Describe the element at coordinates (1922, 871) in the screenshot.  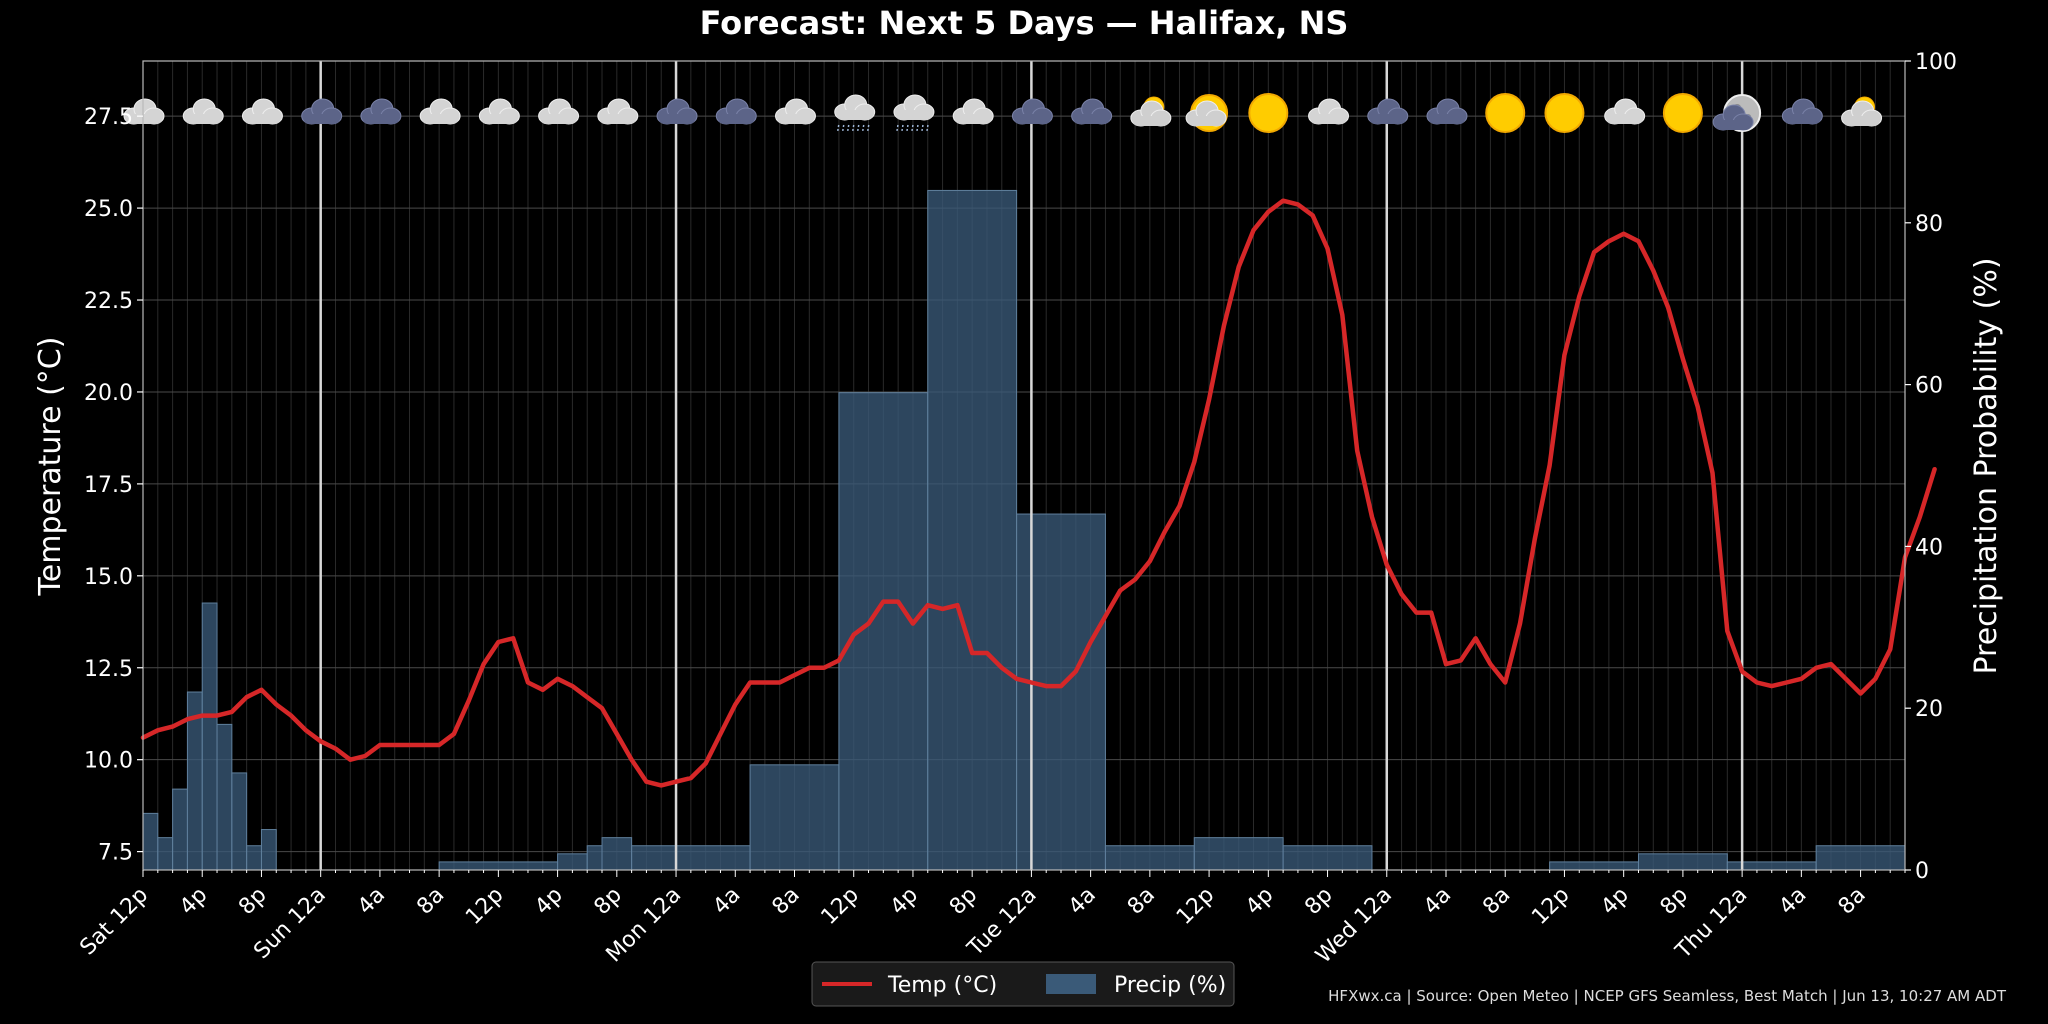
I see `y2-tick-label: 0` at that location.